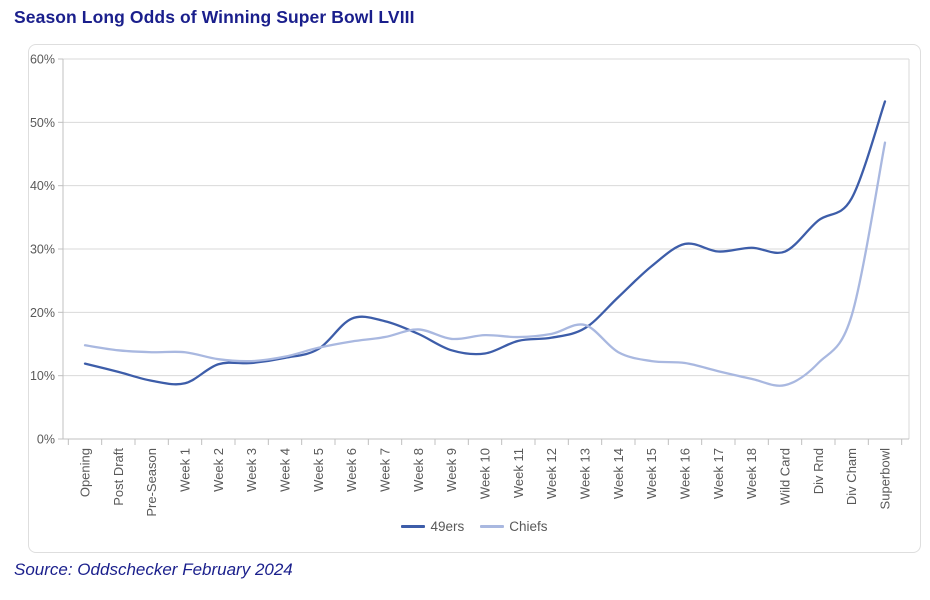  Describe the element at coordinates (351, 470) in the screenshot. I see `x-tick-label: Week 6` at that location.